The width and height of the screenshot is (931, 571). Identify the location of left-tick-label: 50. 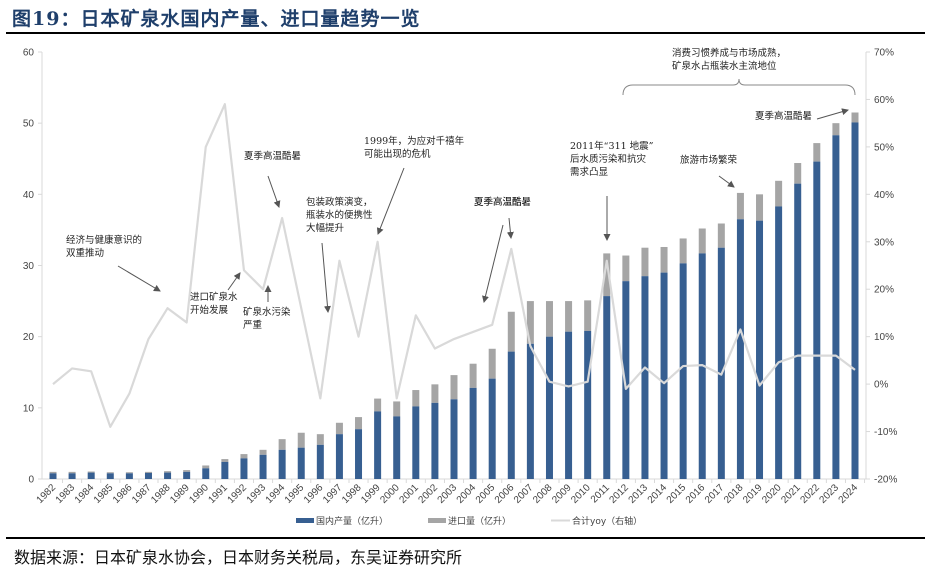
(29, 124).